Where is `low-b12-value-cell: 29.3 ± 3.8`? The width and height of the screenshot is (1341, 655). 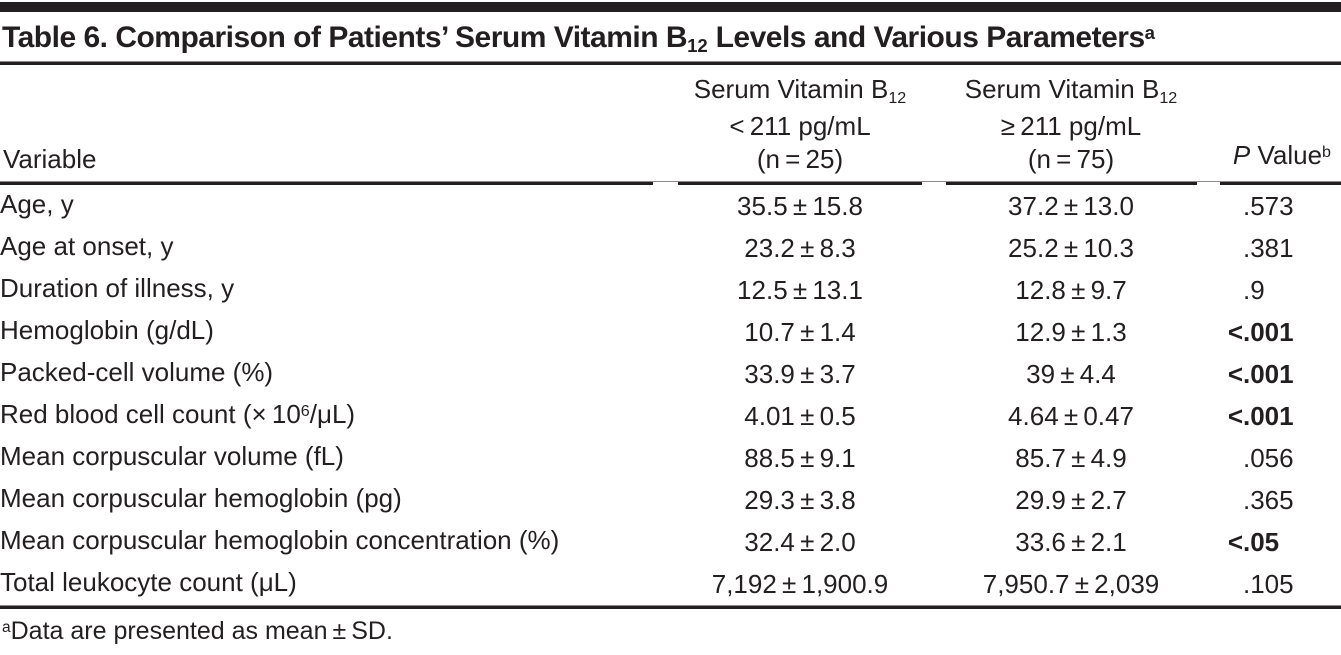
low-b12-value-cell: 29.3 ± 3.8 is located at coordinates (800, 500).